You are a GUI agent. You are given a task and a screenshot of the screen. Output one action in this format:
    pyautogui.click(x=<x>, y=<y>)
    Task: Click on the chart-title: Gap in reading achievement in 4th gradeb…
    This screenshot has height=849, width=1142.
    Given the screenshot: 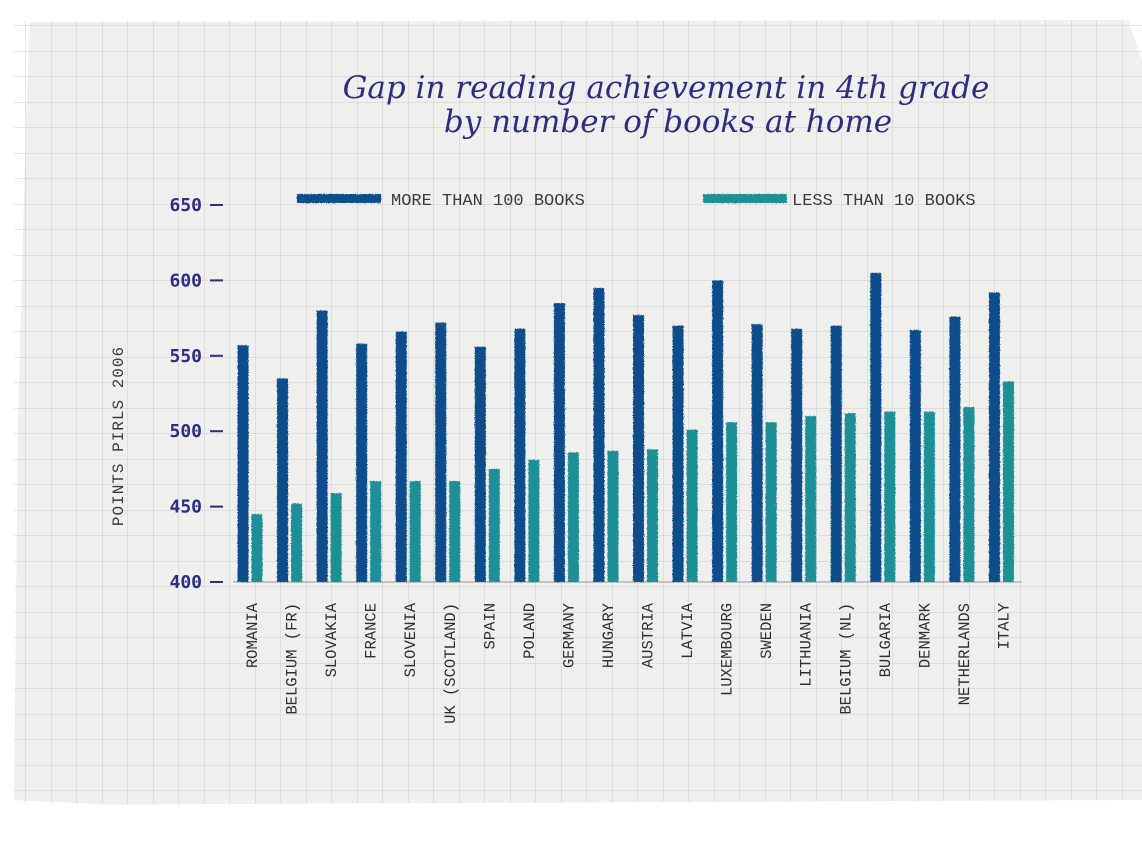 What is the action you would take?
    pyautogui.click(x=666, y=105)
    